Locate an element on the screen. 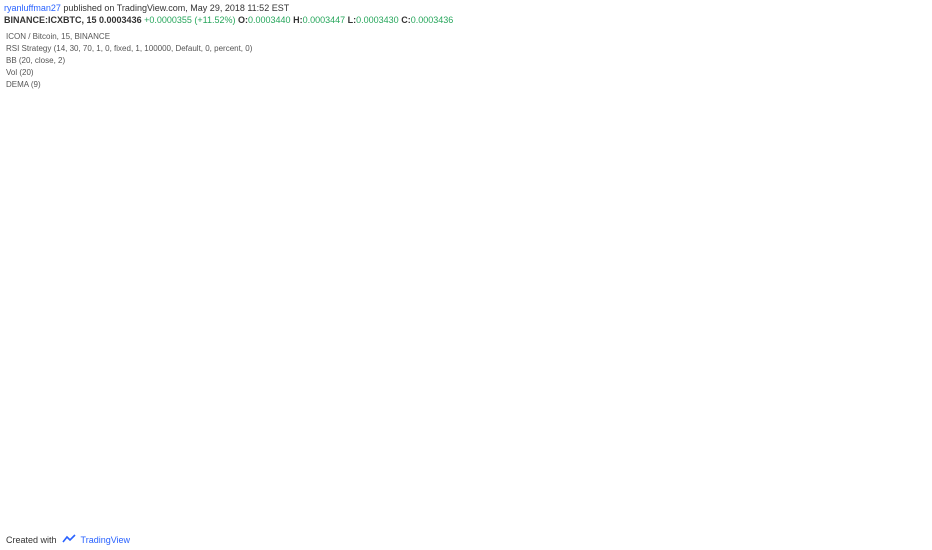  author-link: ryanluffman27 is located at coordinates (32, 8).